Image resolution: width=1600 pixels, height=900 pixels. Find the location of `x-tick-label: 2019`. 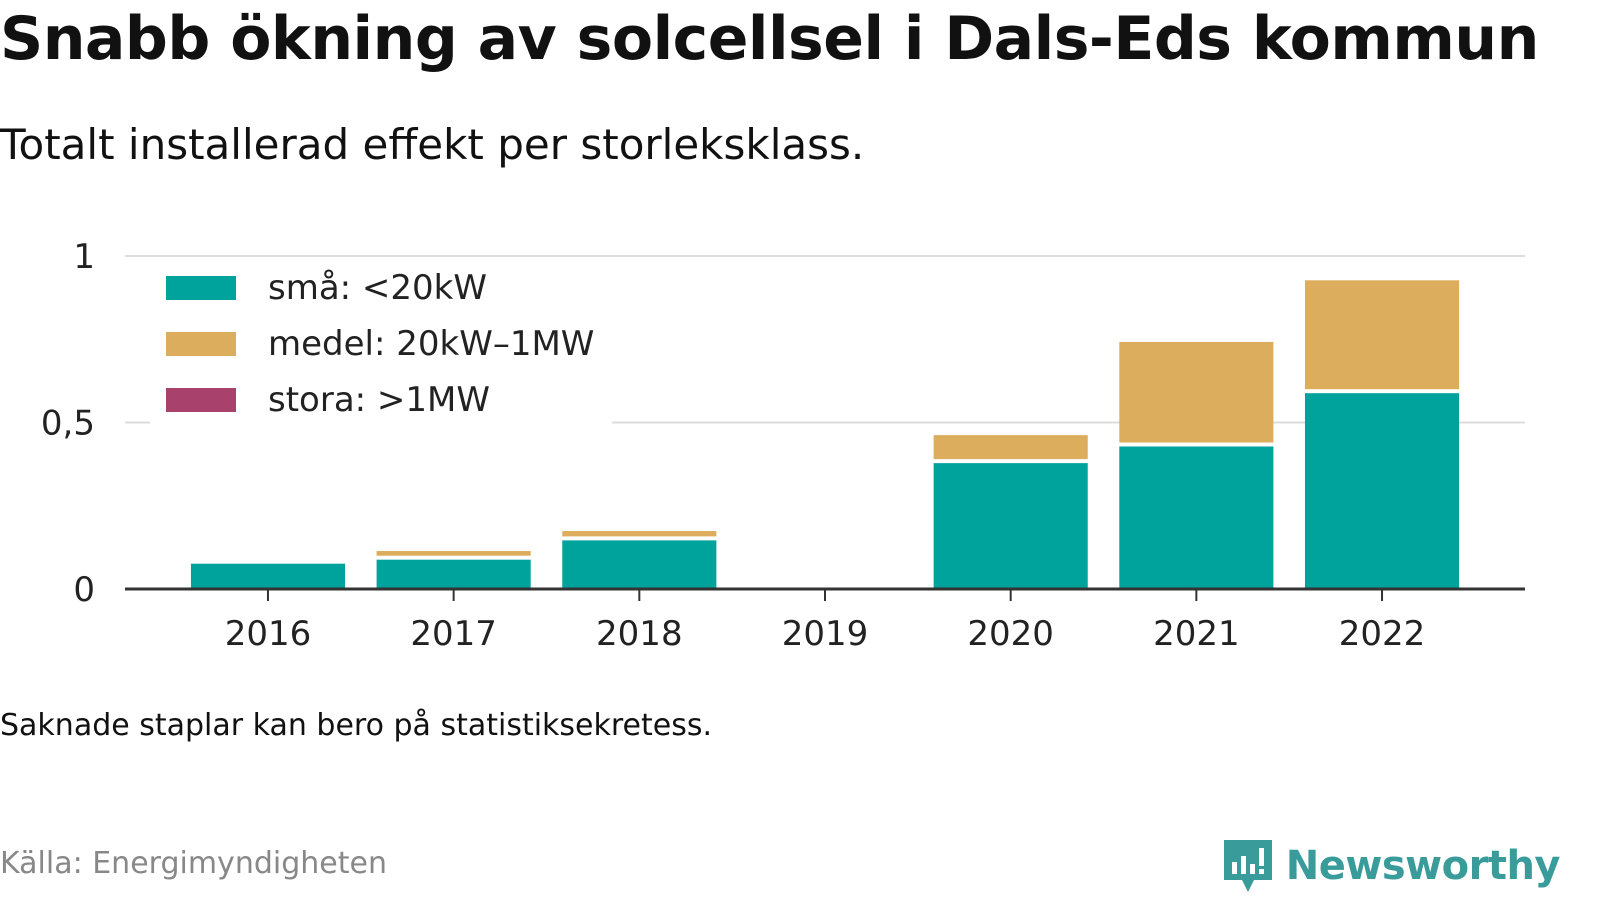

x-tick-label: 2019 is located at coordinates (825, 634).